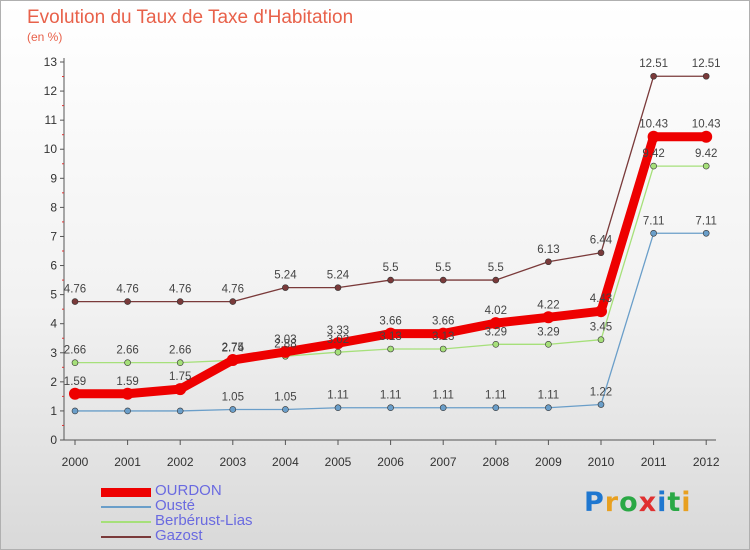 This screenshot has height=550, width=750. Describe the element at coordinates (51, 120) in the screenshot. I see `y-tick-label: 11` at that location.